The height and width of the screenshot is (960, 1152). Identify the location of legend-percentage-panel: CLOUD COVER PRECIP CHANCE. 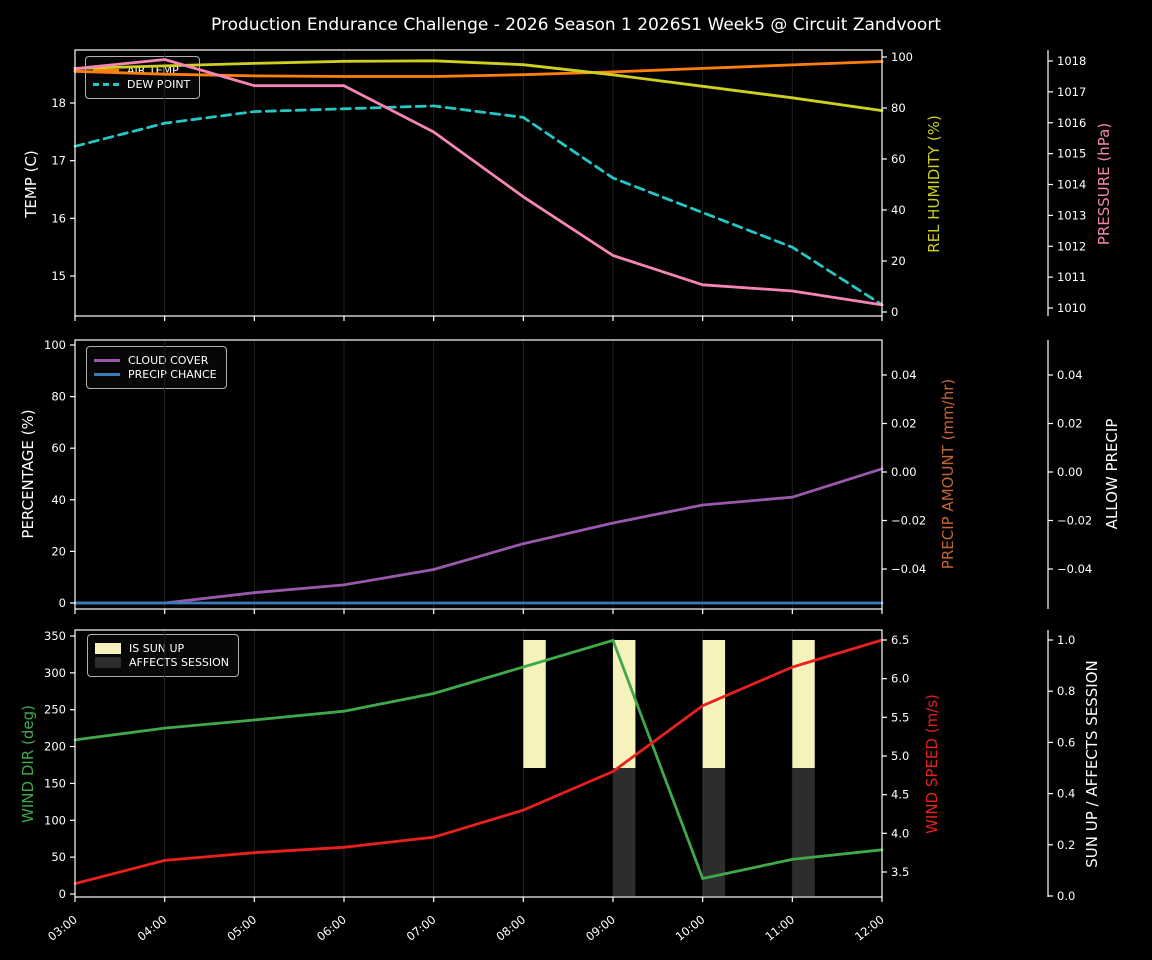
(156, 367).